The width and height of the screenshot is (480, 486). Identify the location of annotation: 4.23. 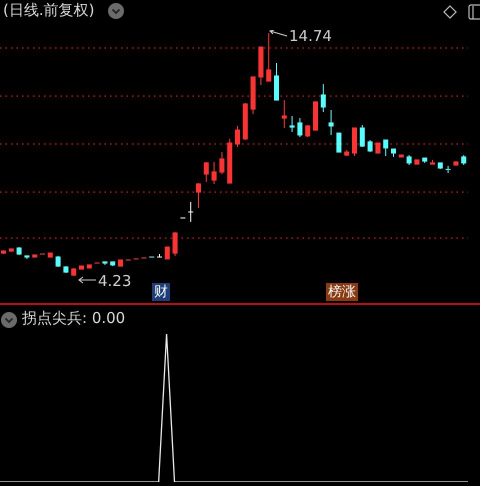
(115, 281).